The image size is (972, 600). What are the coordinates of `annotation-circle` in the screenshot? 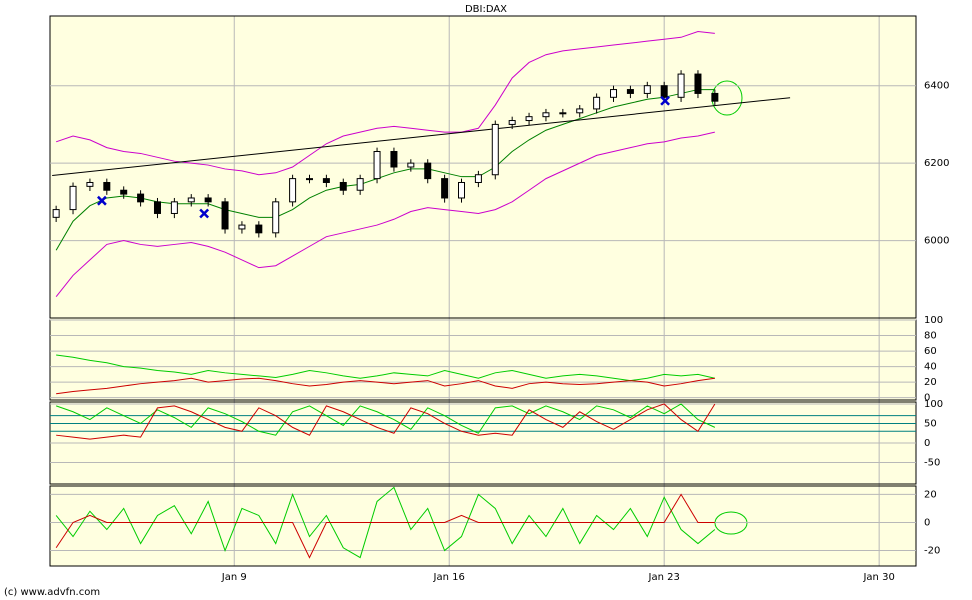 It's located at (731, 523).